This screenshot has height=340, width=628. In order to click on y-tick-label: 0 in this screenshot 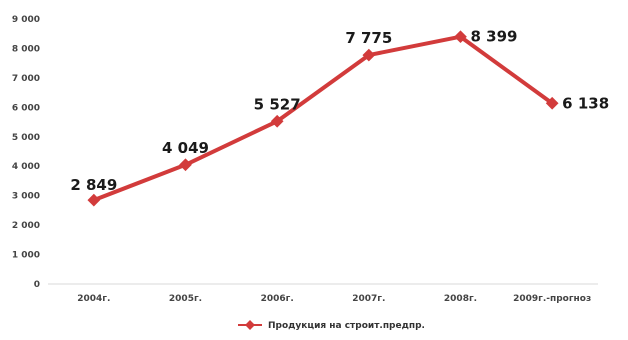, I will do `click(37, 285)`.